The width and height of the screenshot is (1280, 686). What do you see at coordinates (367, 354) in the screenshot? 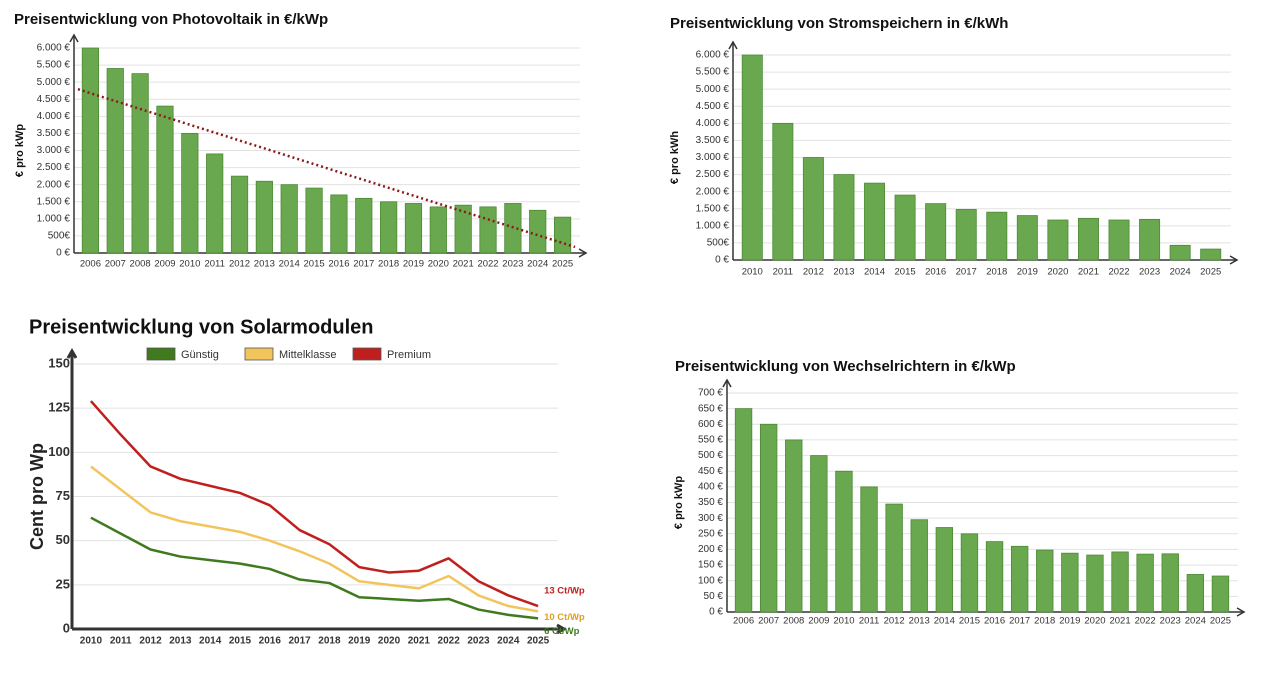
I see `legend-swatch` at bounding box center [367, 354].